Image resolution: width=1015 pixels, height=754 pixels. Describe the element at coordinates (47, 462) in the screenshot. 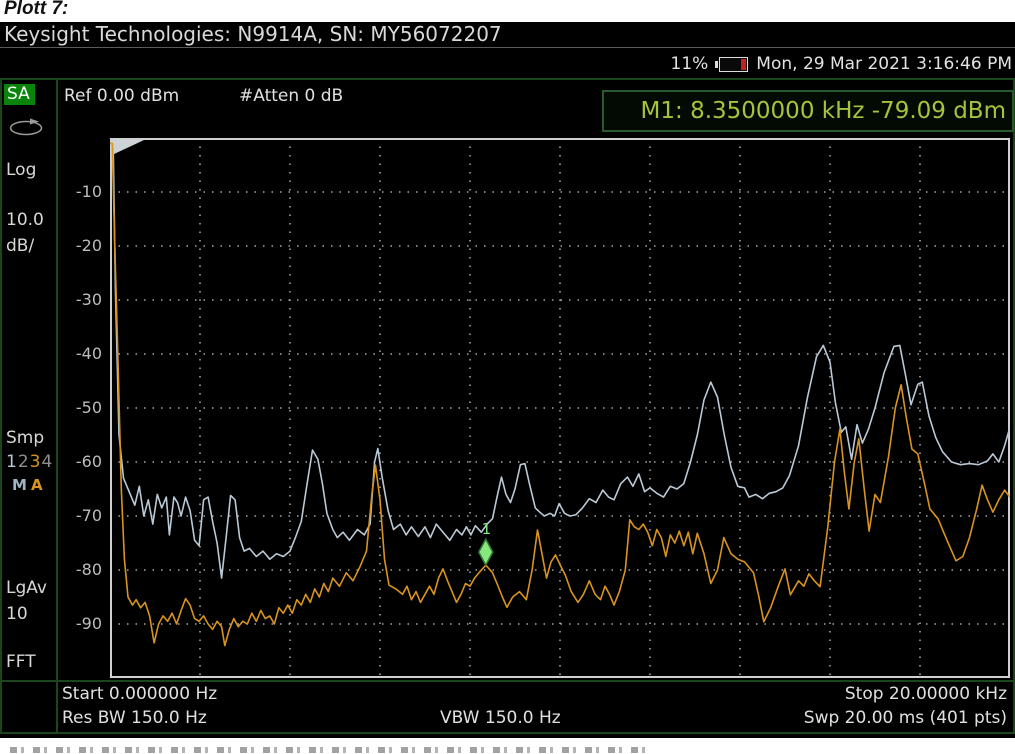

I see `trace-number: 4` at that location.